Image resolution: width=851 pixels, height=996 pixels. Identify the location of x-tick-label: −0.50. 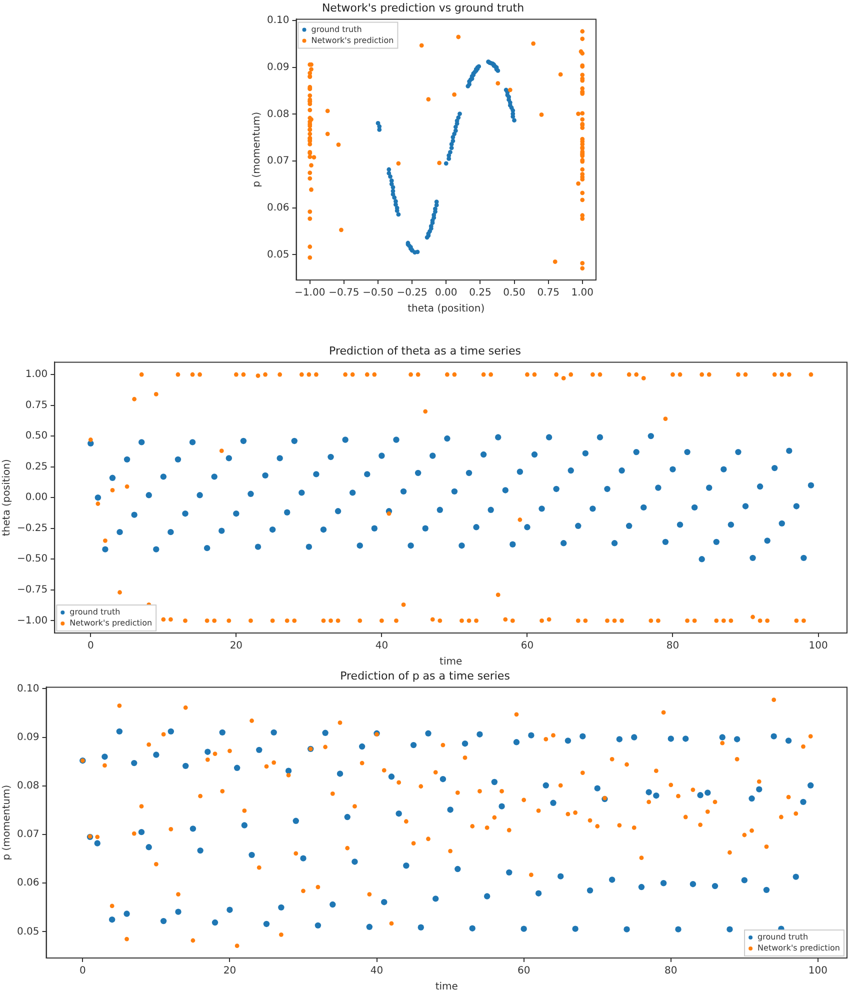
(378, 293).